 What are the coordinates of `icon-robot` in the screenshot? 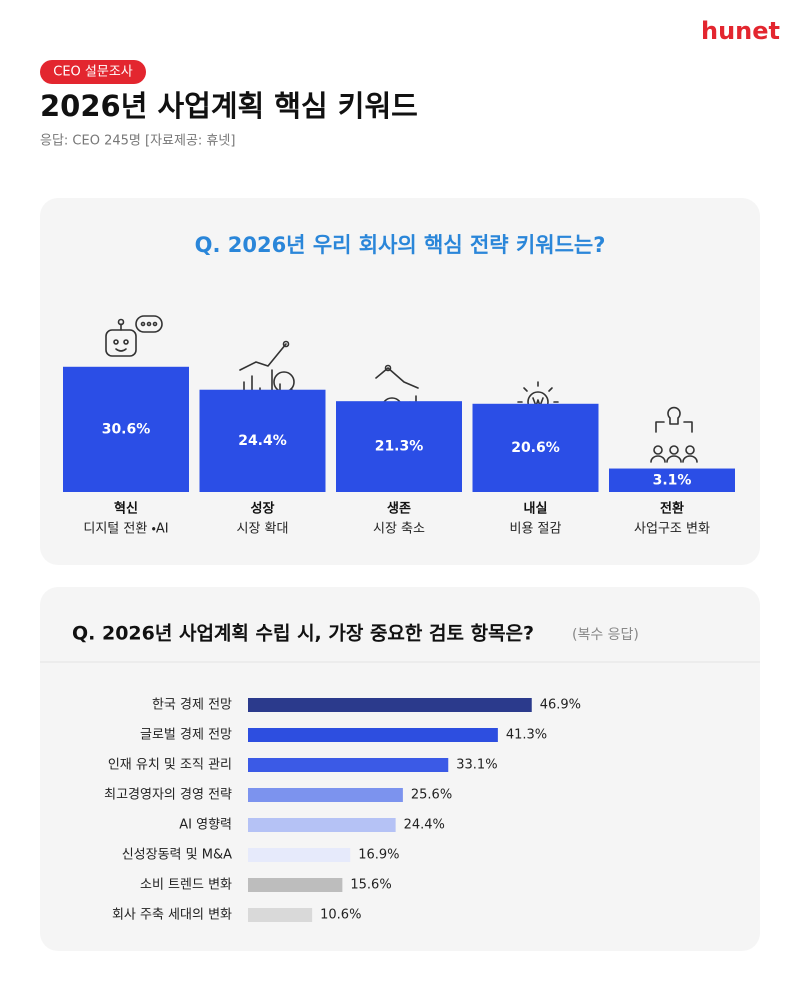 It's located at (134, 336).